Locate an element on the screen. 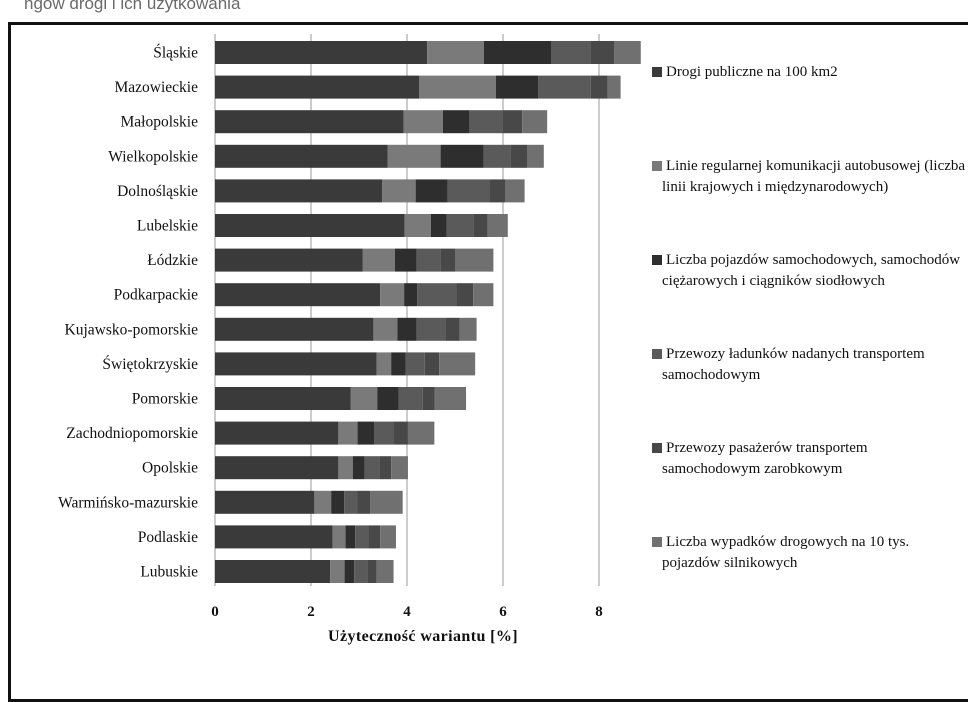 The image size is (968, 702). category-label: Mazowieckie is located at coordinates (157, 87).